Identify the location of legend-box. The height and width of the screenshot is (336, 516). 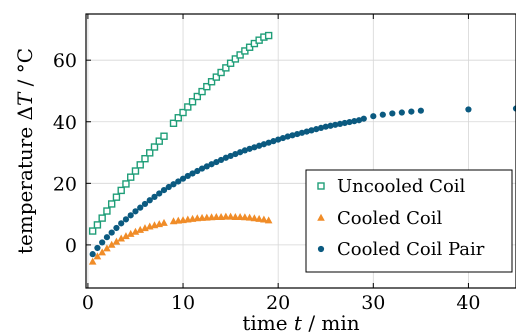
(409, 221).